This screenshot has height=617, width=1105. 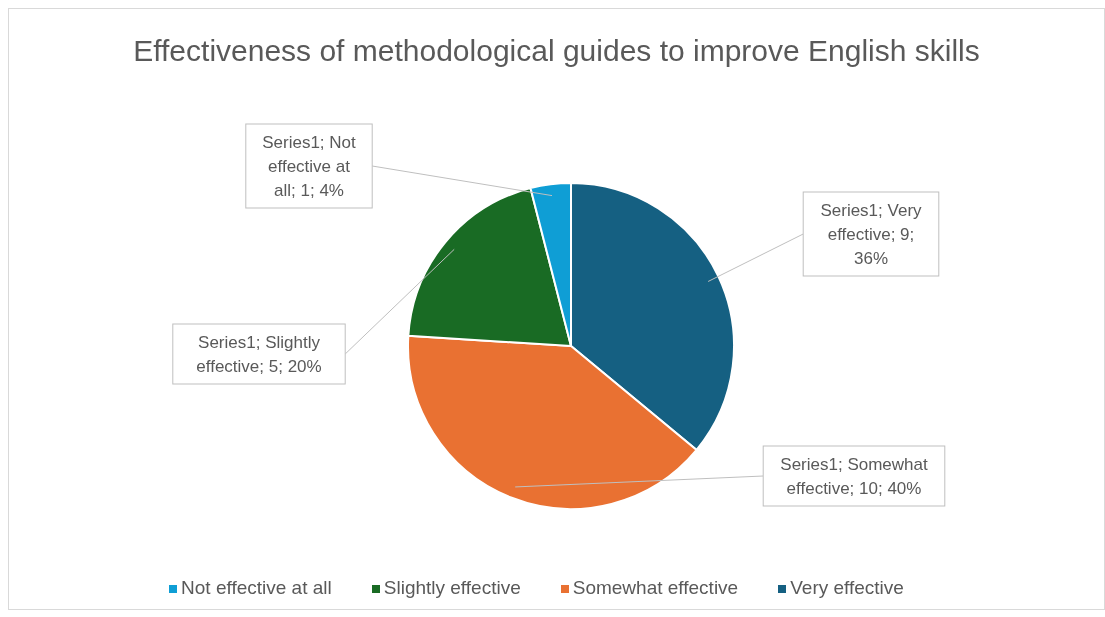 I want to click on legend-label: Not effective at all, so click(x=256, y=587).